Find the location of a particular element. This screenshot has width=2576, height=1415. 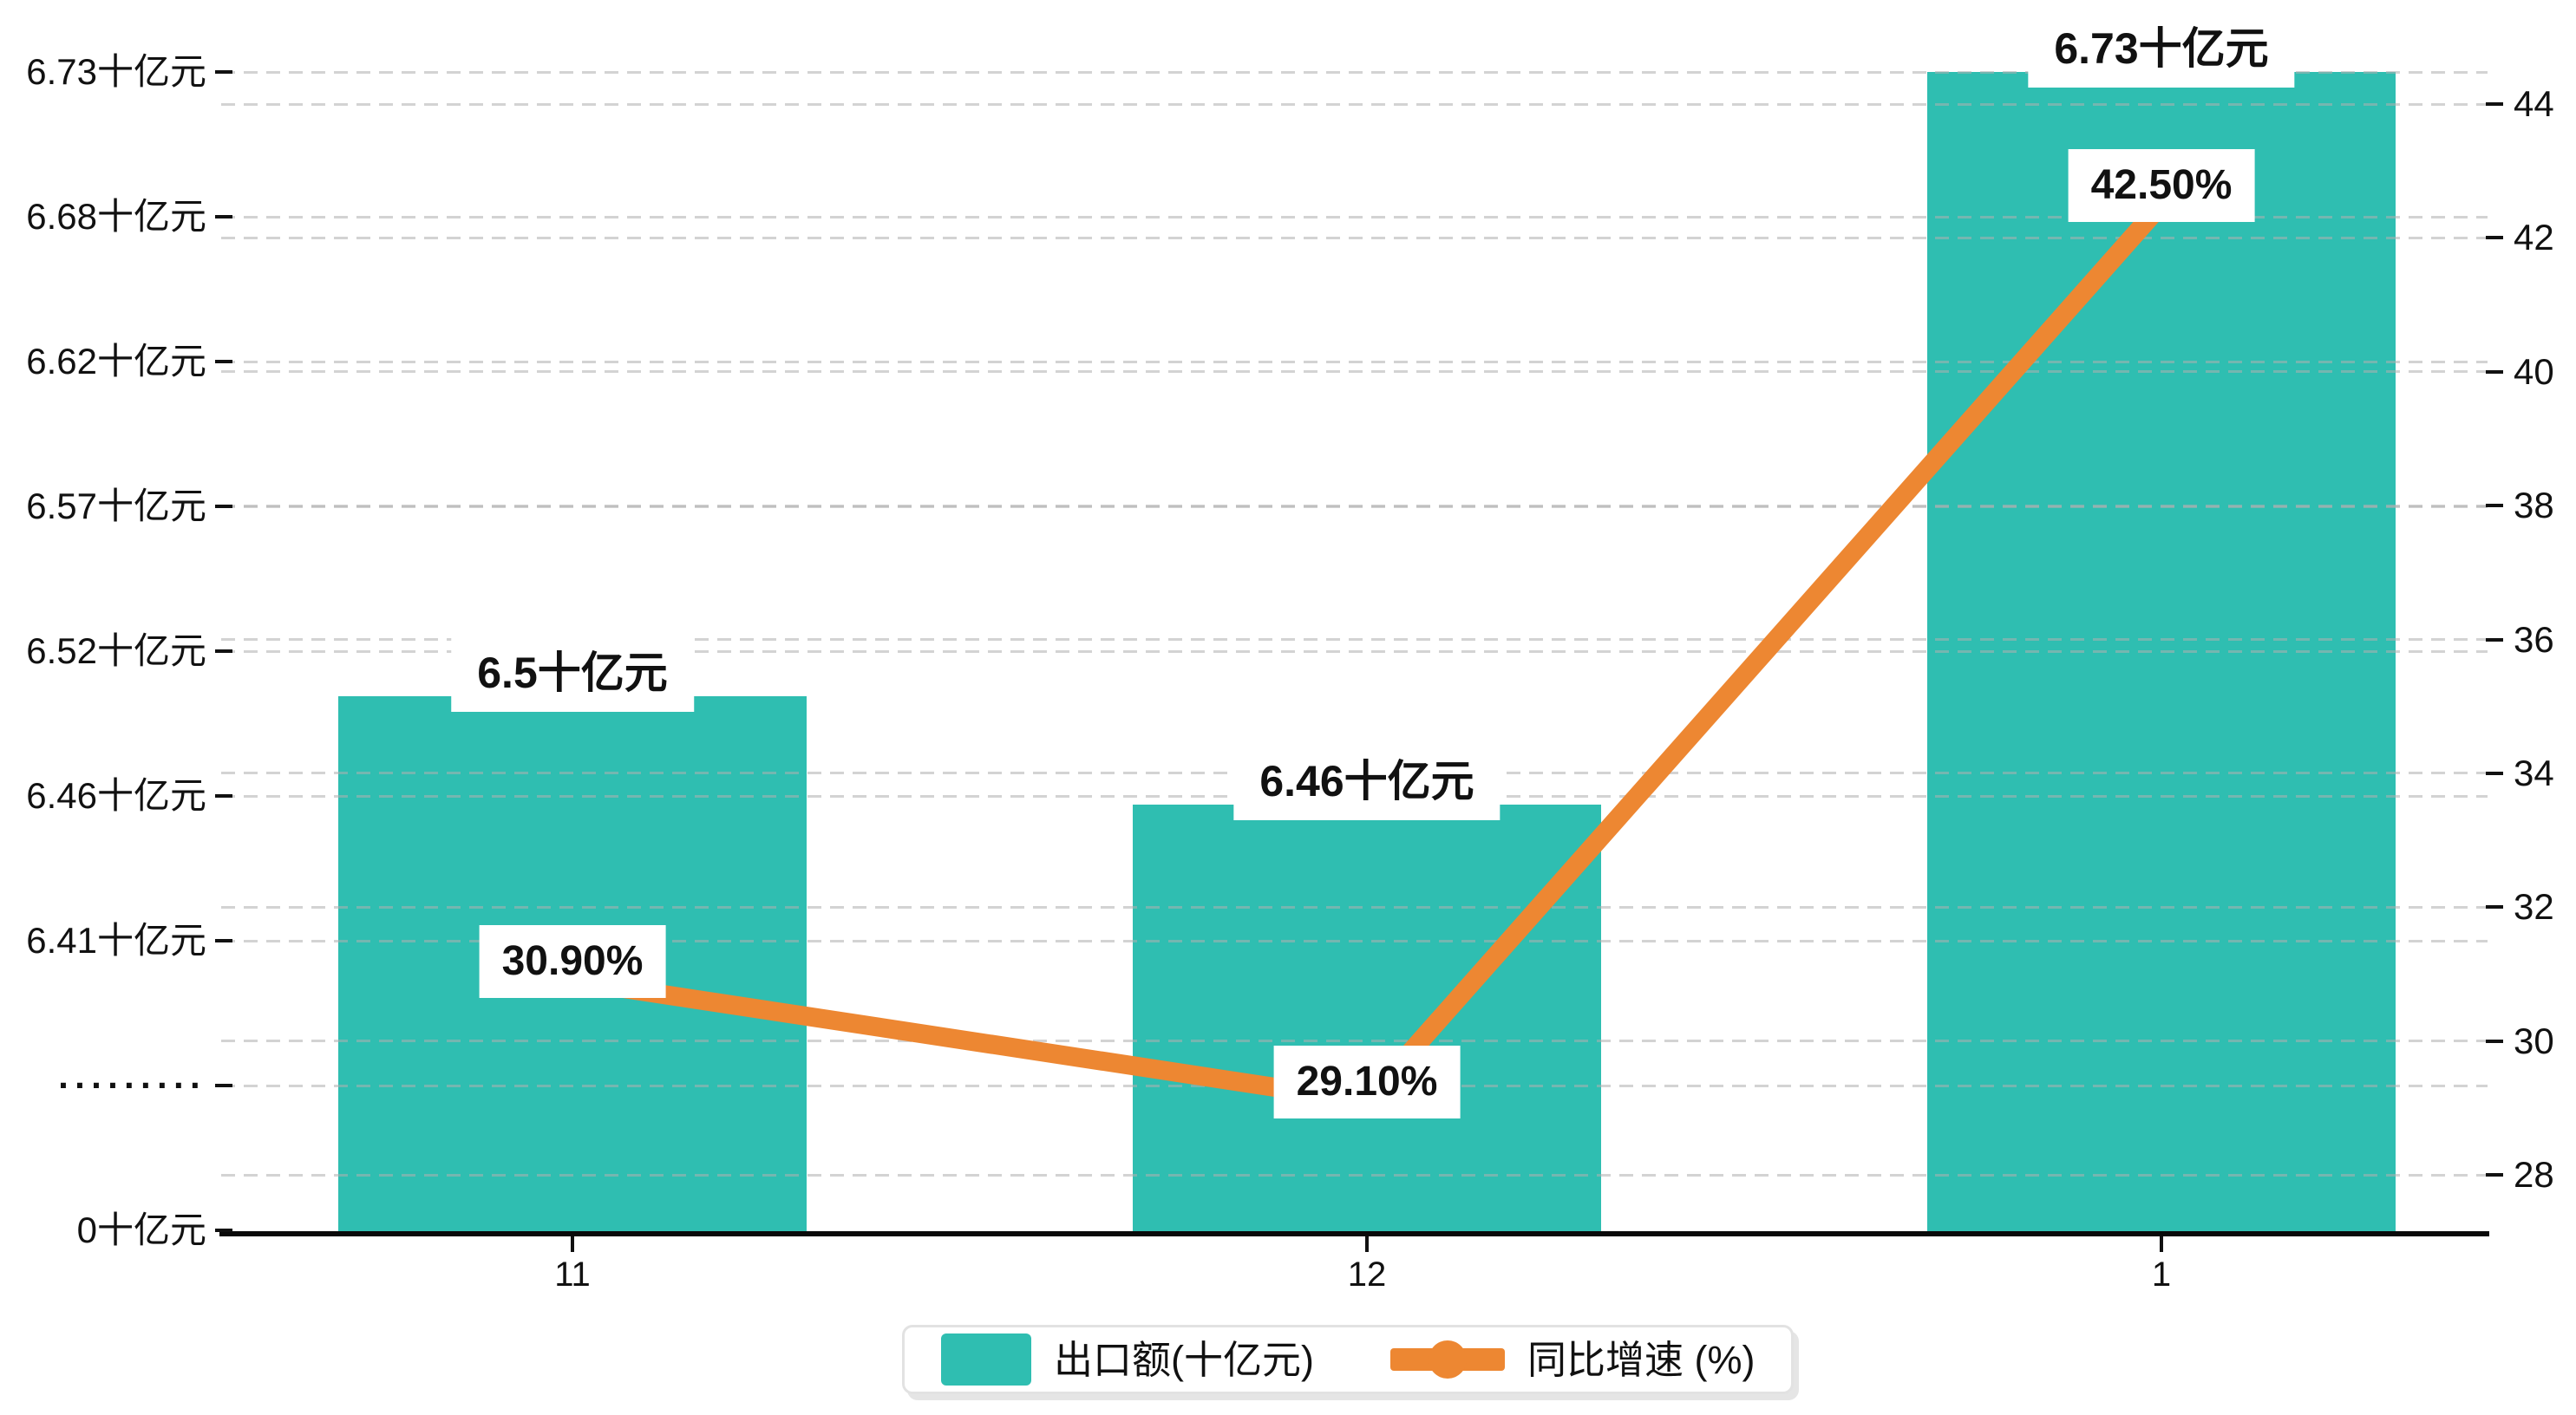

bar-series-swatch-icon is located at coordinates (986, 1359).